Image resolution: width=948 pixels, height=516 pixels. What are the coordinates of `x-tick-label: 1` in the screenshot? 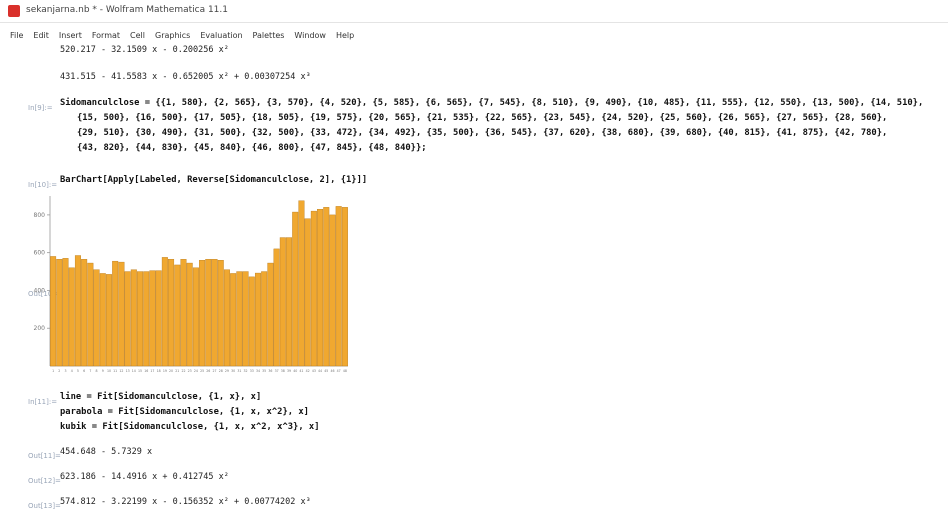 It's located at (53, 371).